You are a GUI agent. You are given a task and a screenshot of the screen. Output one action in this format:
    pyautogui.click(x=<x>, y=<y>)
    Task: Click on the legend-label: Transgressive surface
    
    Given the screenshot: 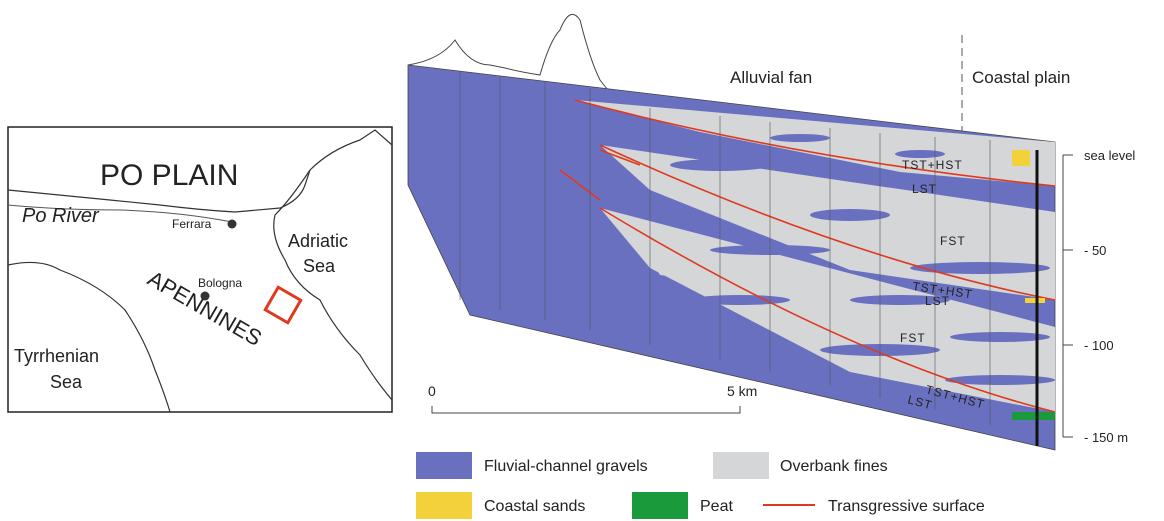 What is the action you would take?
    pyautogui.click(x=906, y=506)
    